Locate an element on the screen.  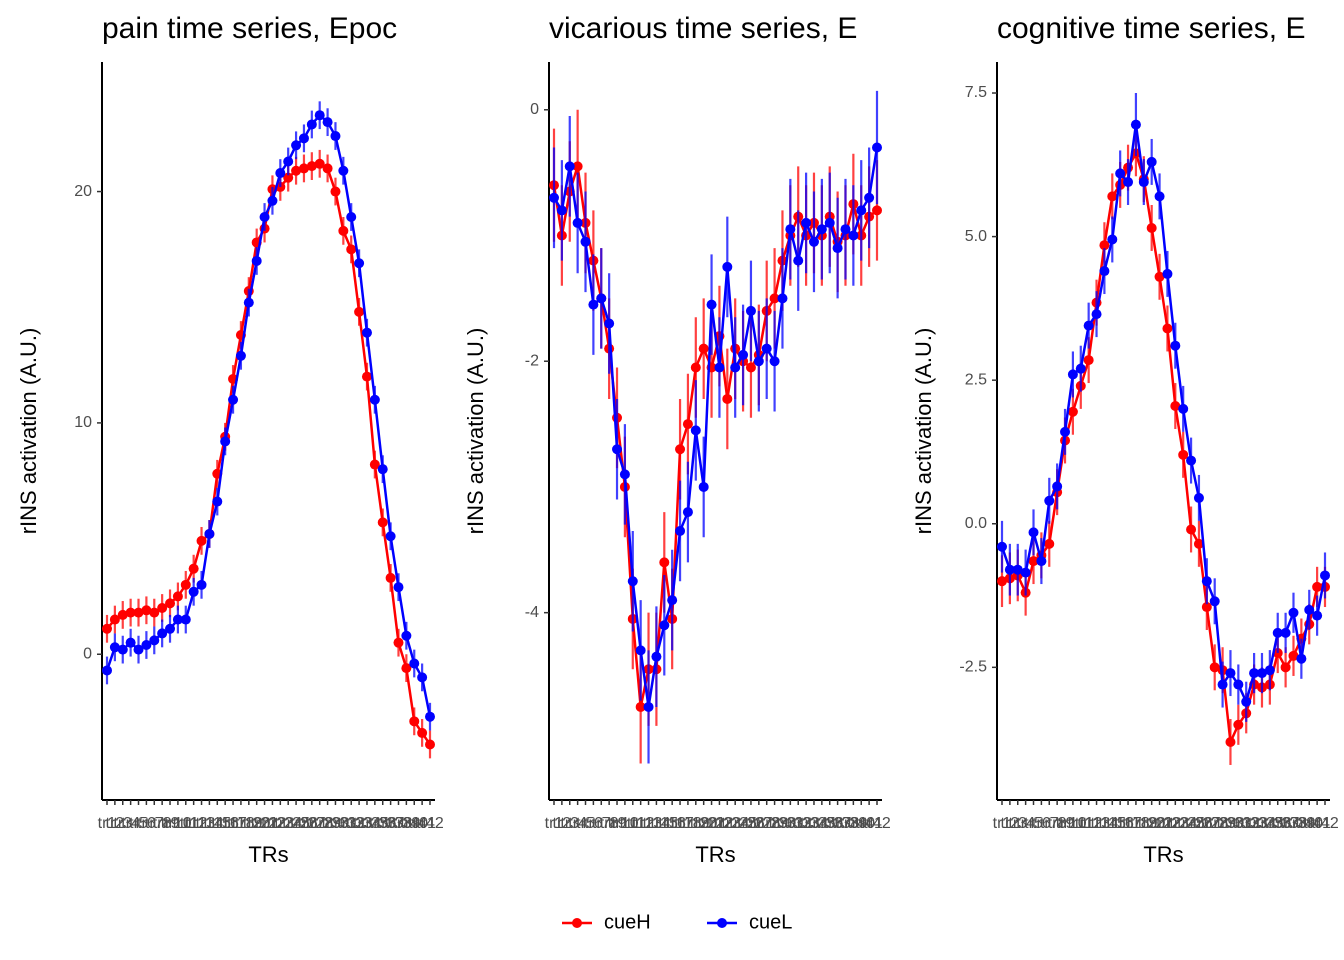
x-tick-label: tr6 is located at coordinates (1041, 823).